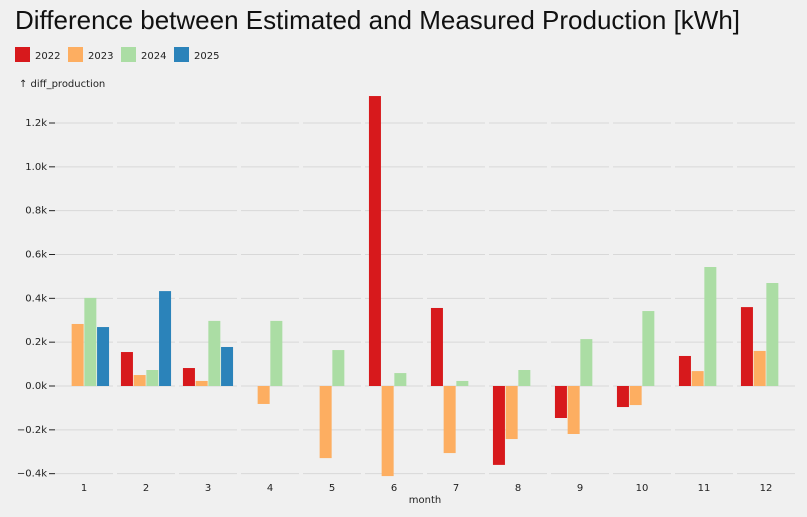  Describe the element at coordinates (32, 474) in the screenshot. I see `y-tick-label: −0.4k` at that location.